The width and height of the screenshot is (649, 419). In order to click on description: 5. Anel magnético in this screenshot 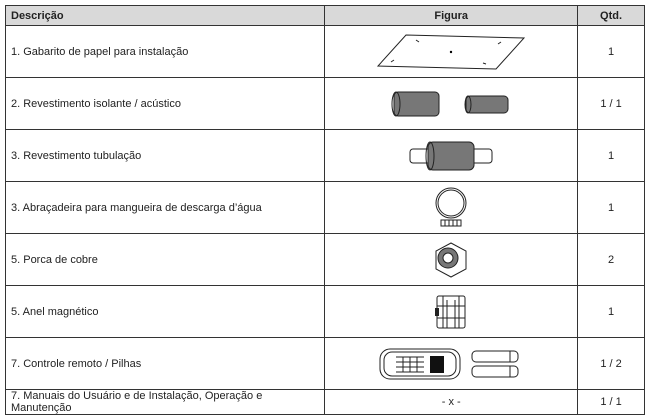, I will do `click(165, 311)`.